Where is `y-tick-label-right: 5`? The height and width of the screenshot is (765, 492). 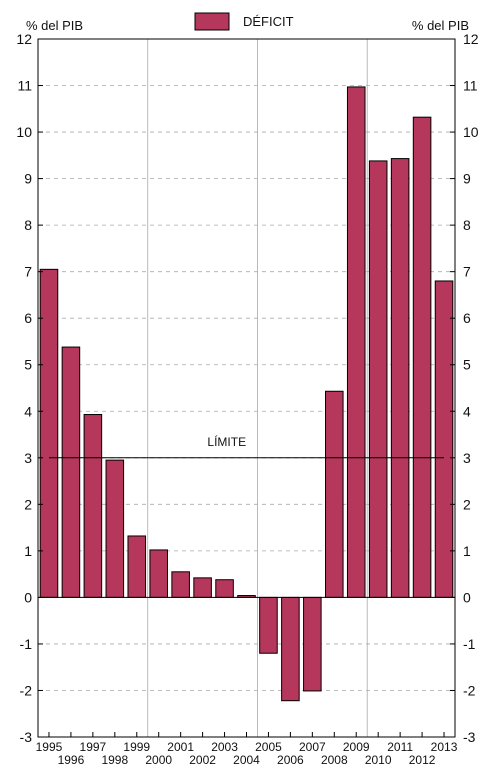
y-tick-label-right: 5 is located at coordinates (467, 365).